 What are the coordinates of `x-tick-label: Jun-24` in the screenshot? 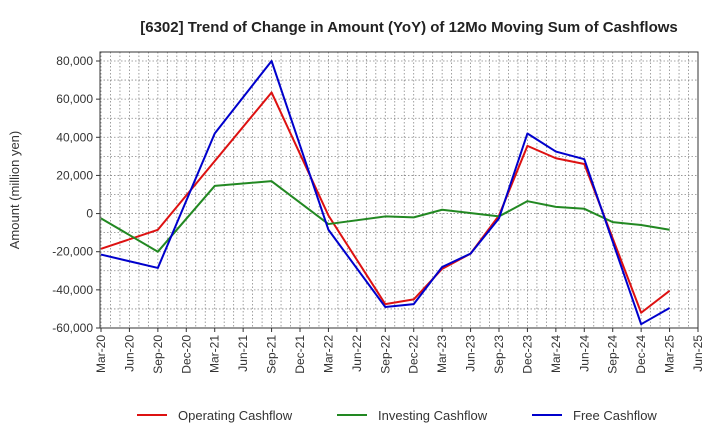 It's located at (584, 353).